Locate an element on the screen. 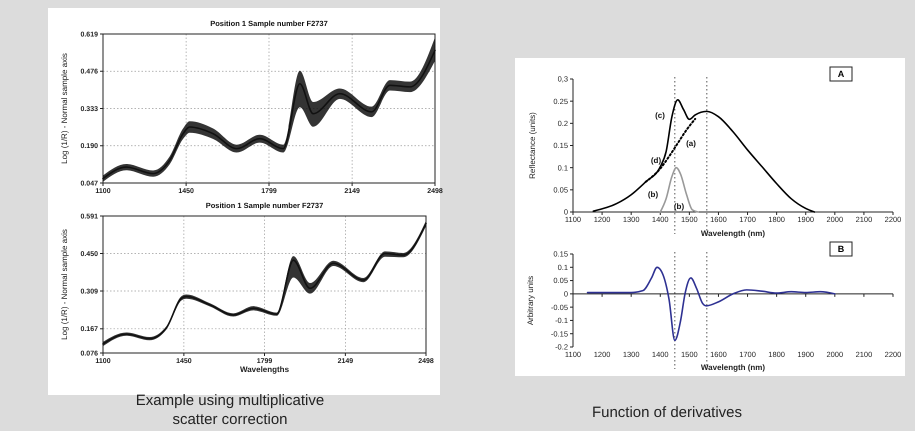 Image resolution: width=915 pixels, height=431 pixels. annotation: (d) is located at coordinates (656, 160).